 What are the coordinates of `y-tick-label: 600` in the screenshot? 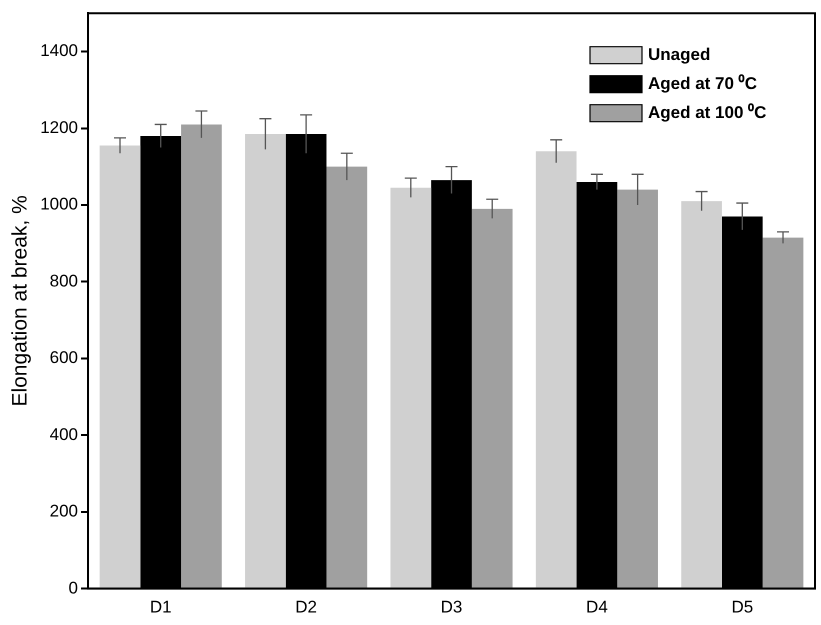 It's located at (64, 358).